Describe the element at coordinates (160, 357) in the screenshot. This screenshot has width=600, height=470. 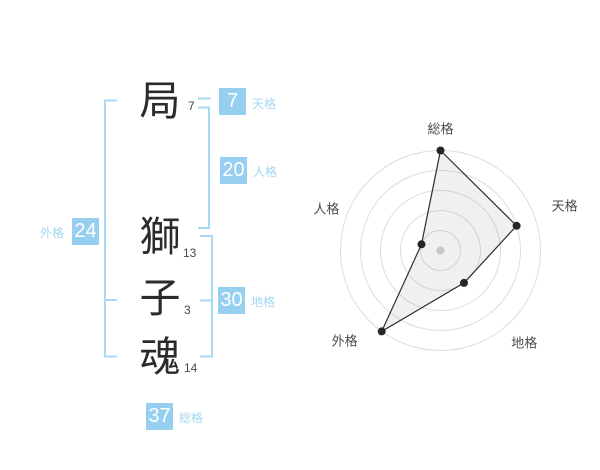
I see `given-char-3: 魂` at that location.